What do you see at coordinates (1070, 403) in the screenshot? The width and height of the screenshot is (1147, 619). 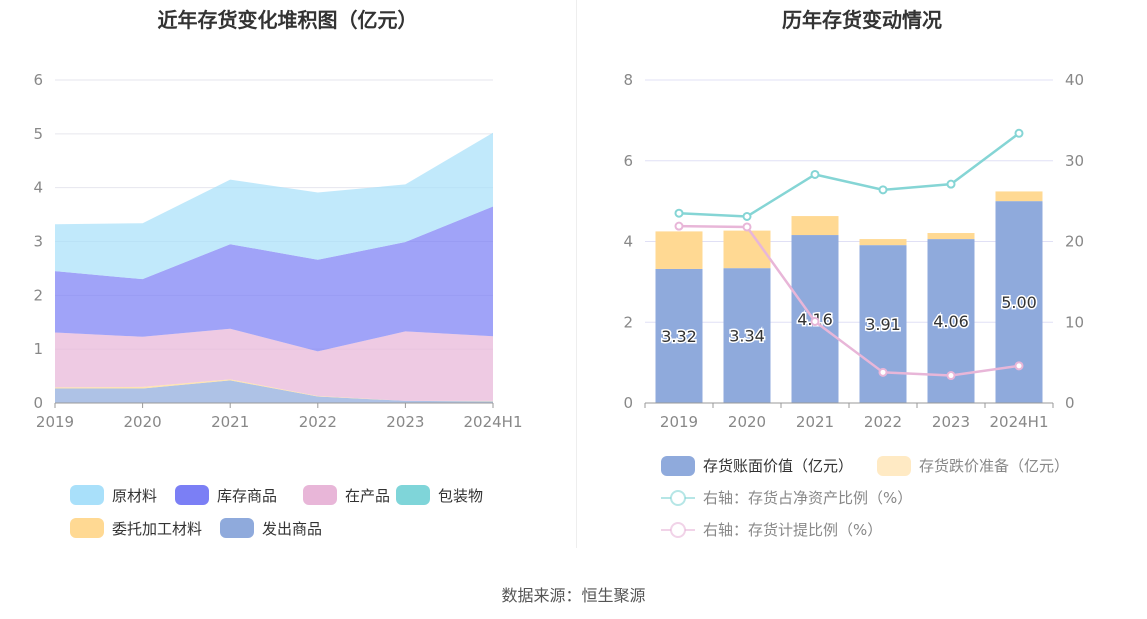 I see `y2-tick-label: 0` at bounding box center [1070, 403].